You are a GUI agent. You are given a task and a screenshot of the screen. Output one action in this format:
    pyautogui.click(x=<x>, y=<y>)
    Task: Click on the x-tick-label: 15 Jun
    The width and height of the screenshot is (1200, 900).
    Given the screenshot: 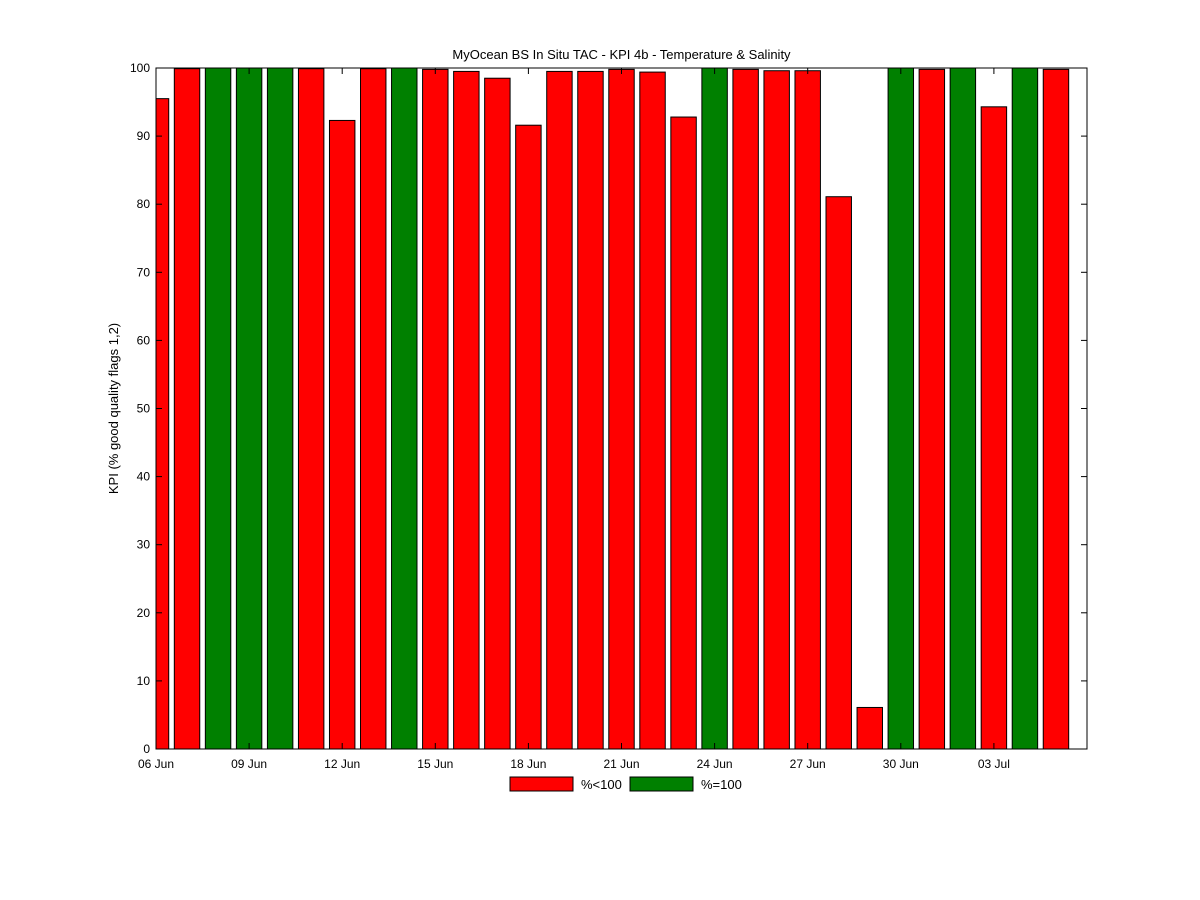 What is the action you would take?
    pyautogui.click(x=435, y=764)
    